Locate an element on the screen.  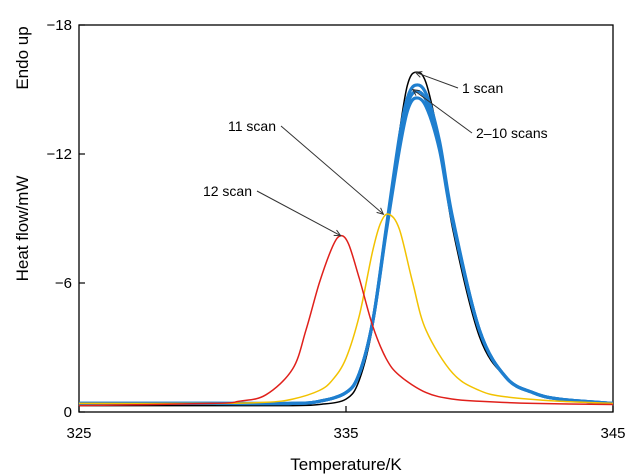
y-axis-endo-up-label: Endo up is located at coordinates (22, 57).